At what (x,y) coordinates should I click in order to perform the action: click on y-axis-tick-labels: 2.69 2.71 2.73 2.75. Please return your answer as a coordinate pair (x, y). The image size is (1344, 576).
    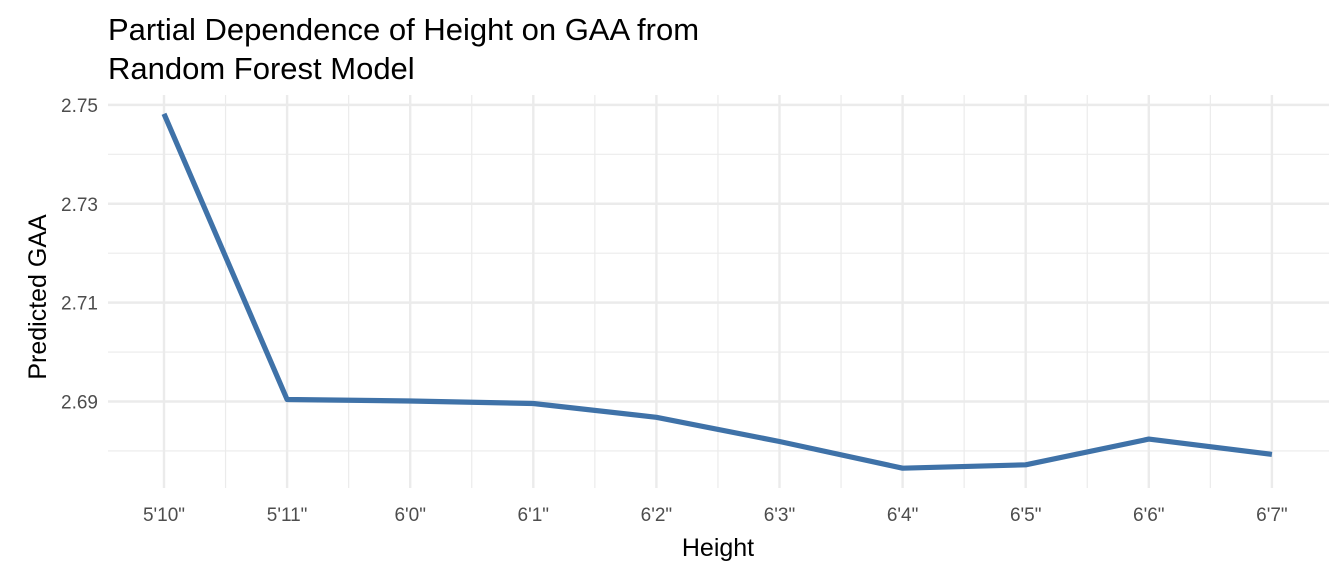
    Looking at the image, I should click on (79, 255).